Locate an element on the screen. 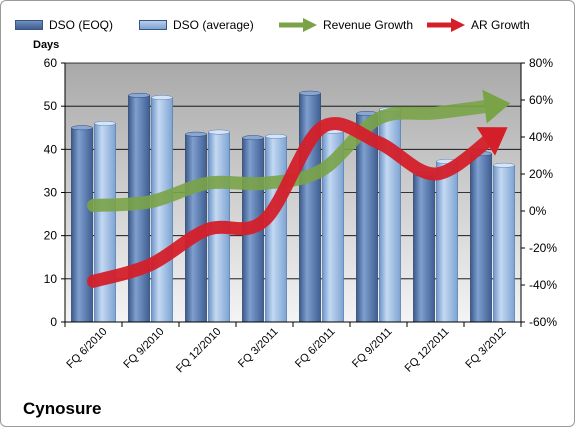  revenue-growth-line-arrowhead is located at coordinates (496, 106).